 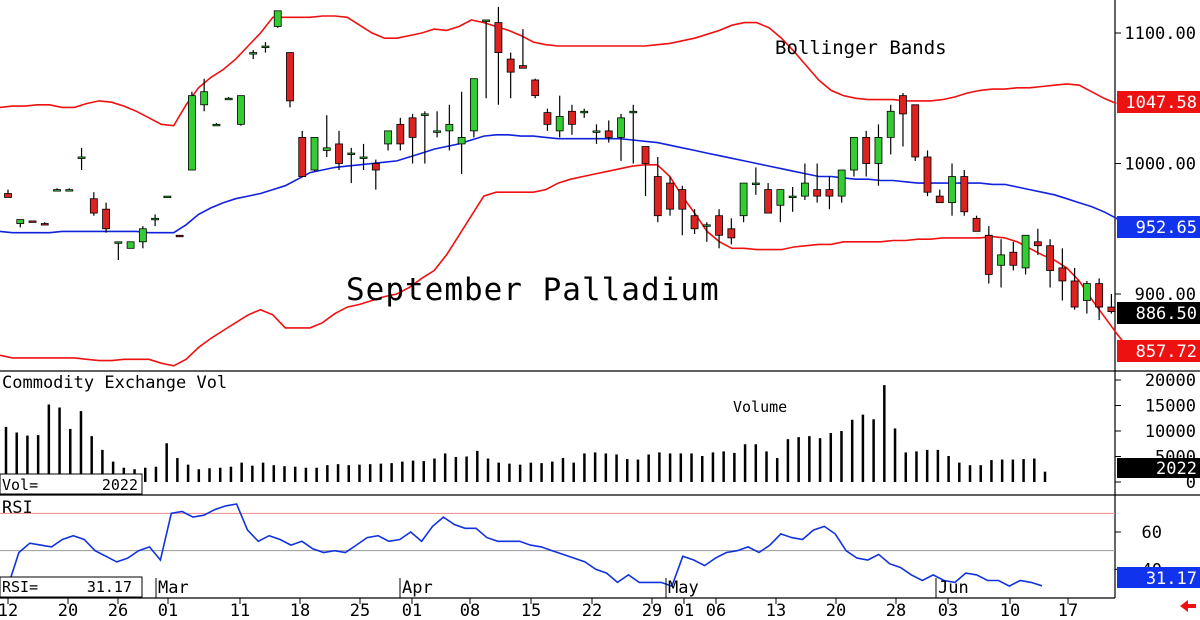 I want to click on time-tick-label: 06, so click(x=716, y=610).